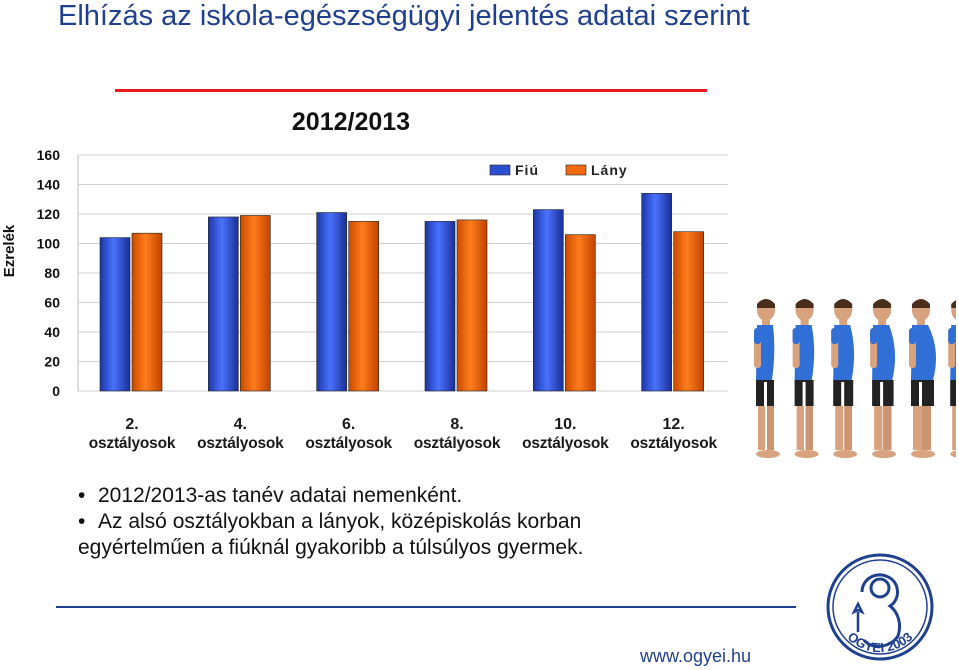  Describe the element at coordinates (49, 185) in the screenshot. I see `y-tick-label: 140` at that location.